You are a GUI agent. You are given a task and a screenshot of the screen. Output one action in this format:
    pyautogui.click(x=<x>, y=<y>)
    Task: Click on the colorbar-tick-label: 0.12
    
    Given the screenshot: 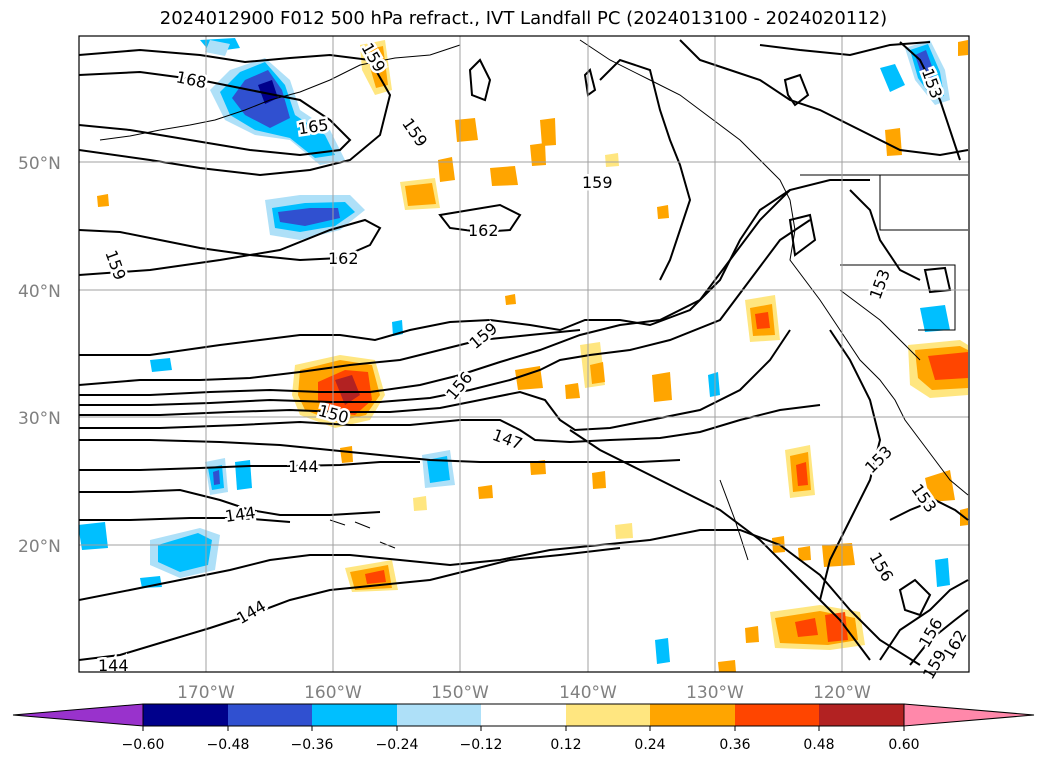 What is the action you would take?
    pyautogui.click(x=565, y=745)
    